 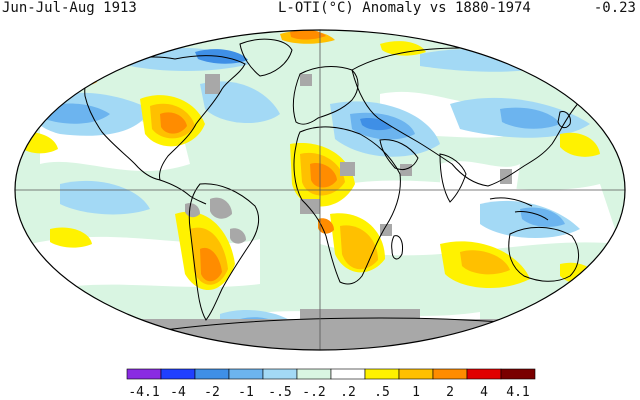 What do you see at coordinates (614, 8) in the screenshot?
I see `global-mean-value: -0.23` at bounding box center [614, 8].